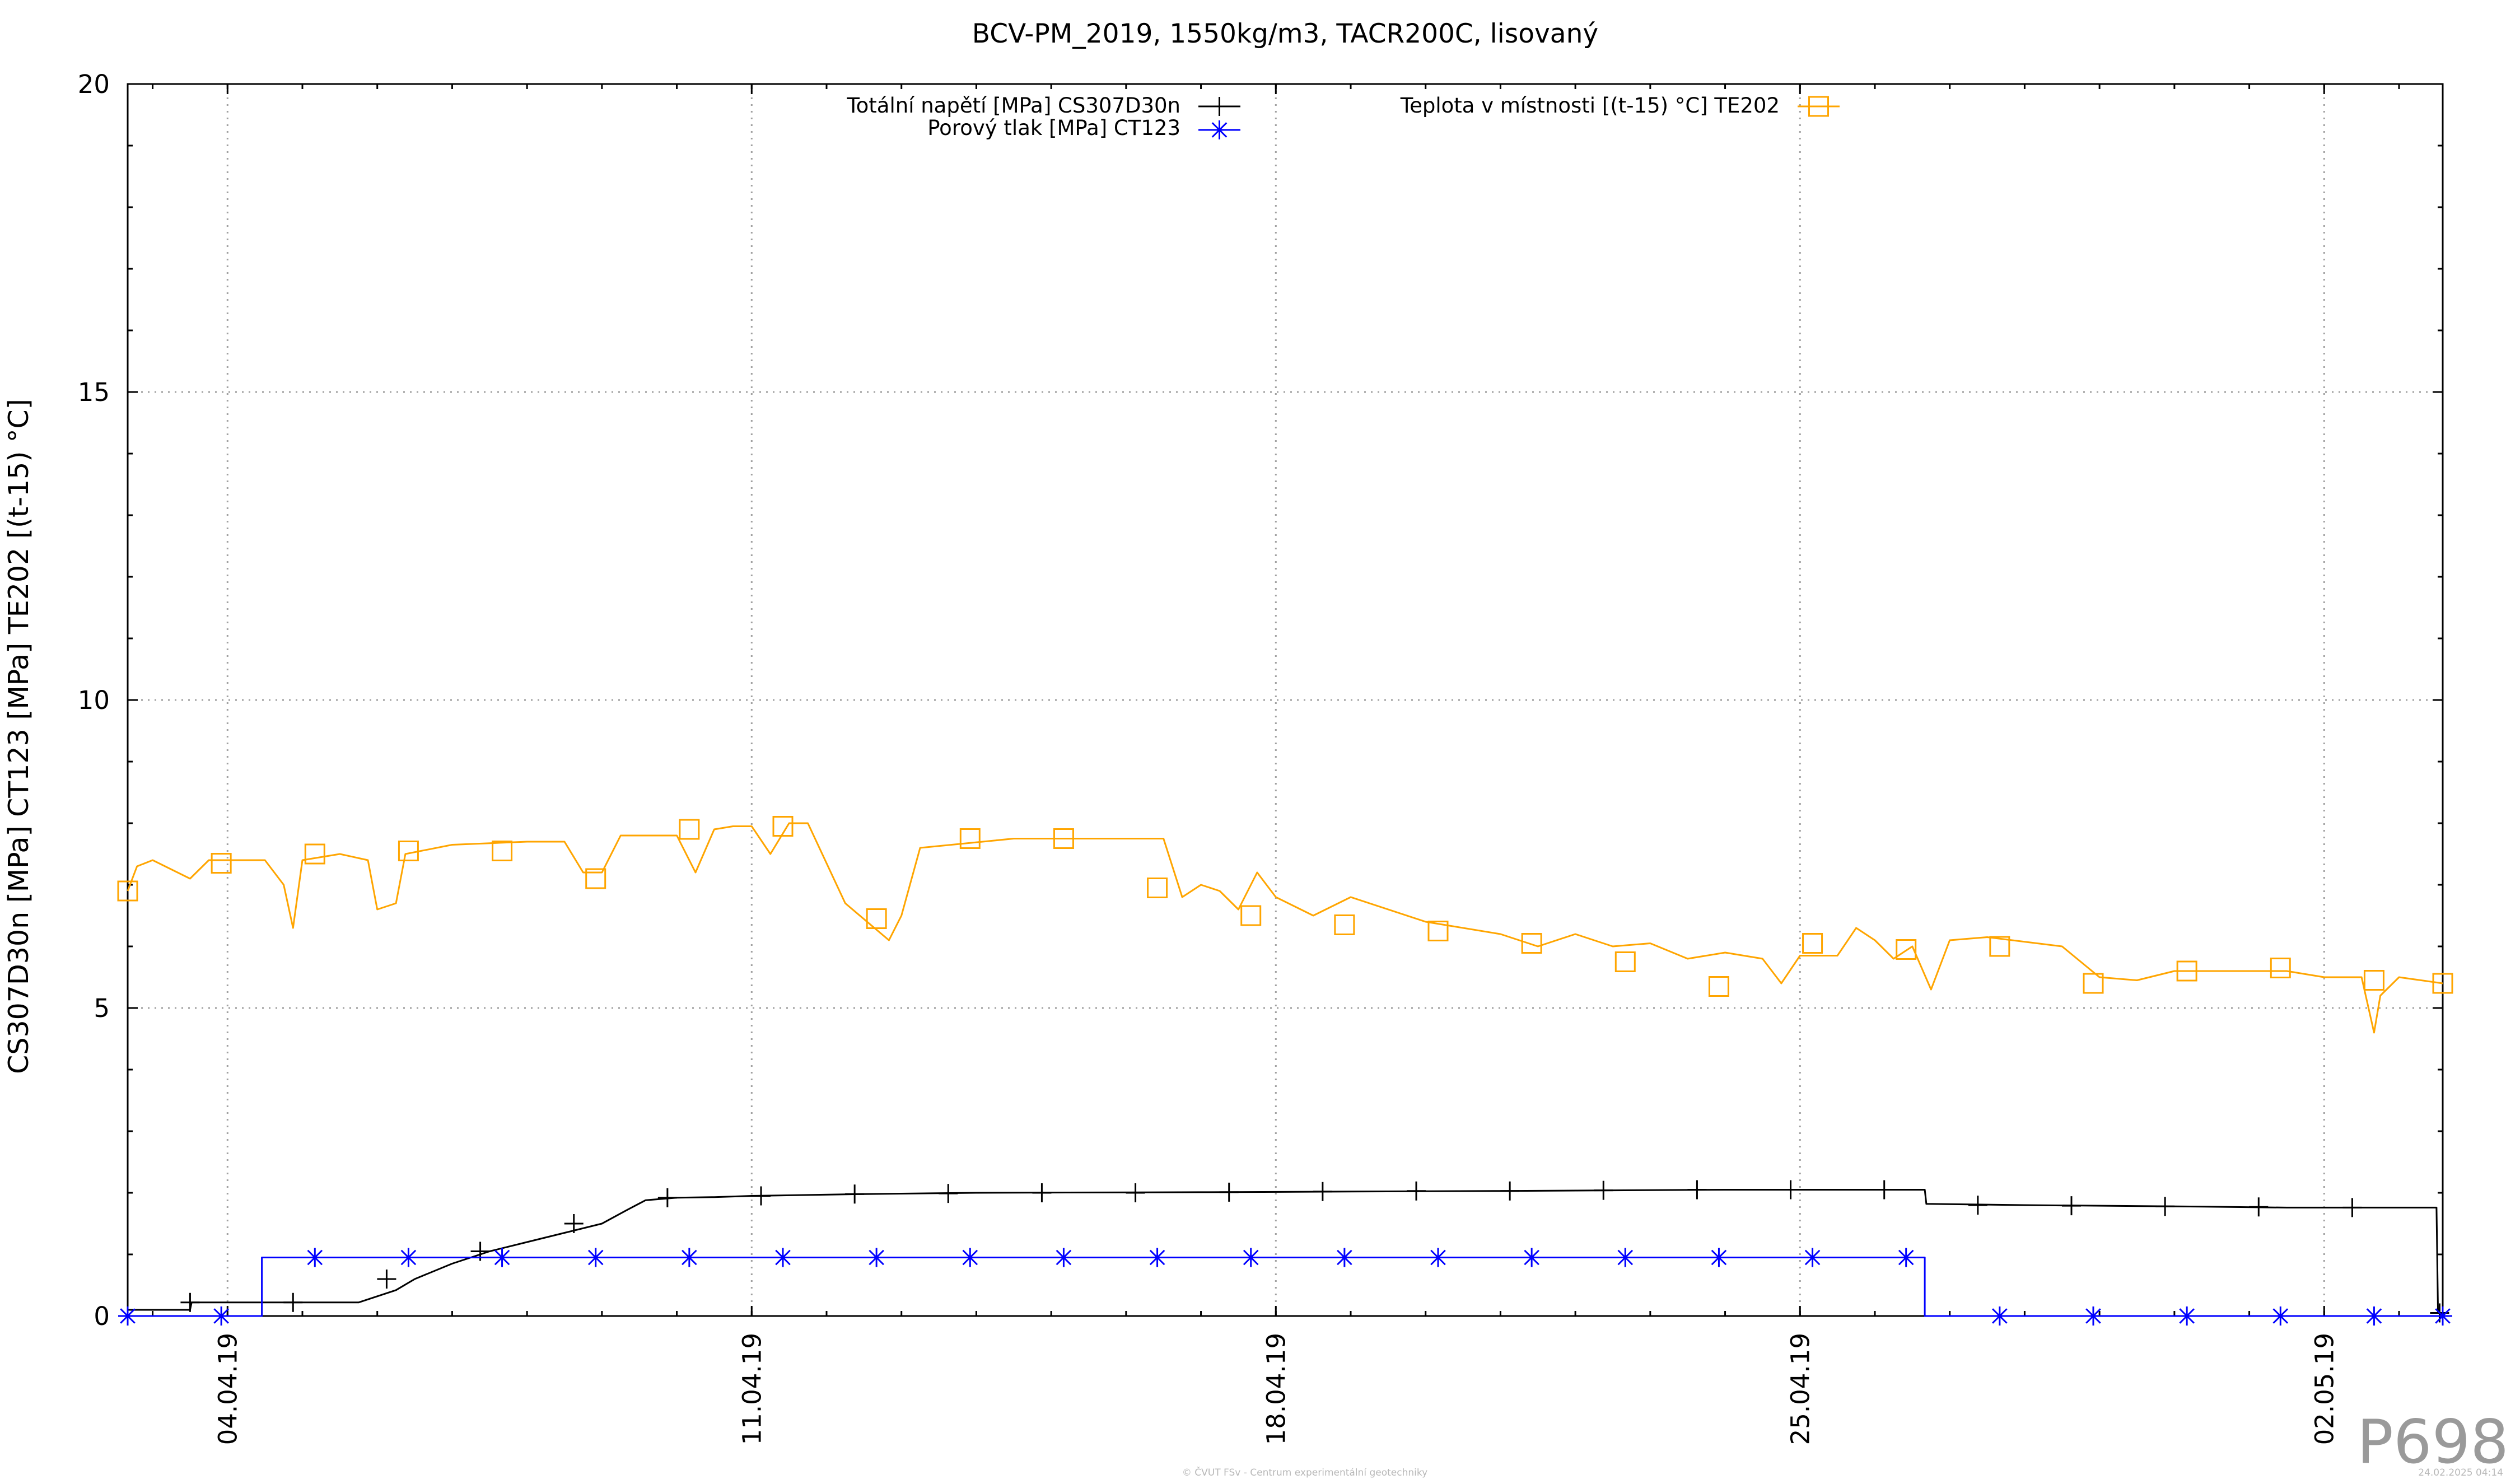 The height and width of the screenshot is (1484, 2520). I want to click on x-tick-label: 02.05.19, so click(2324, 1389).